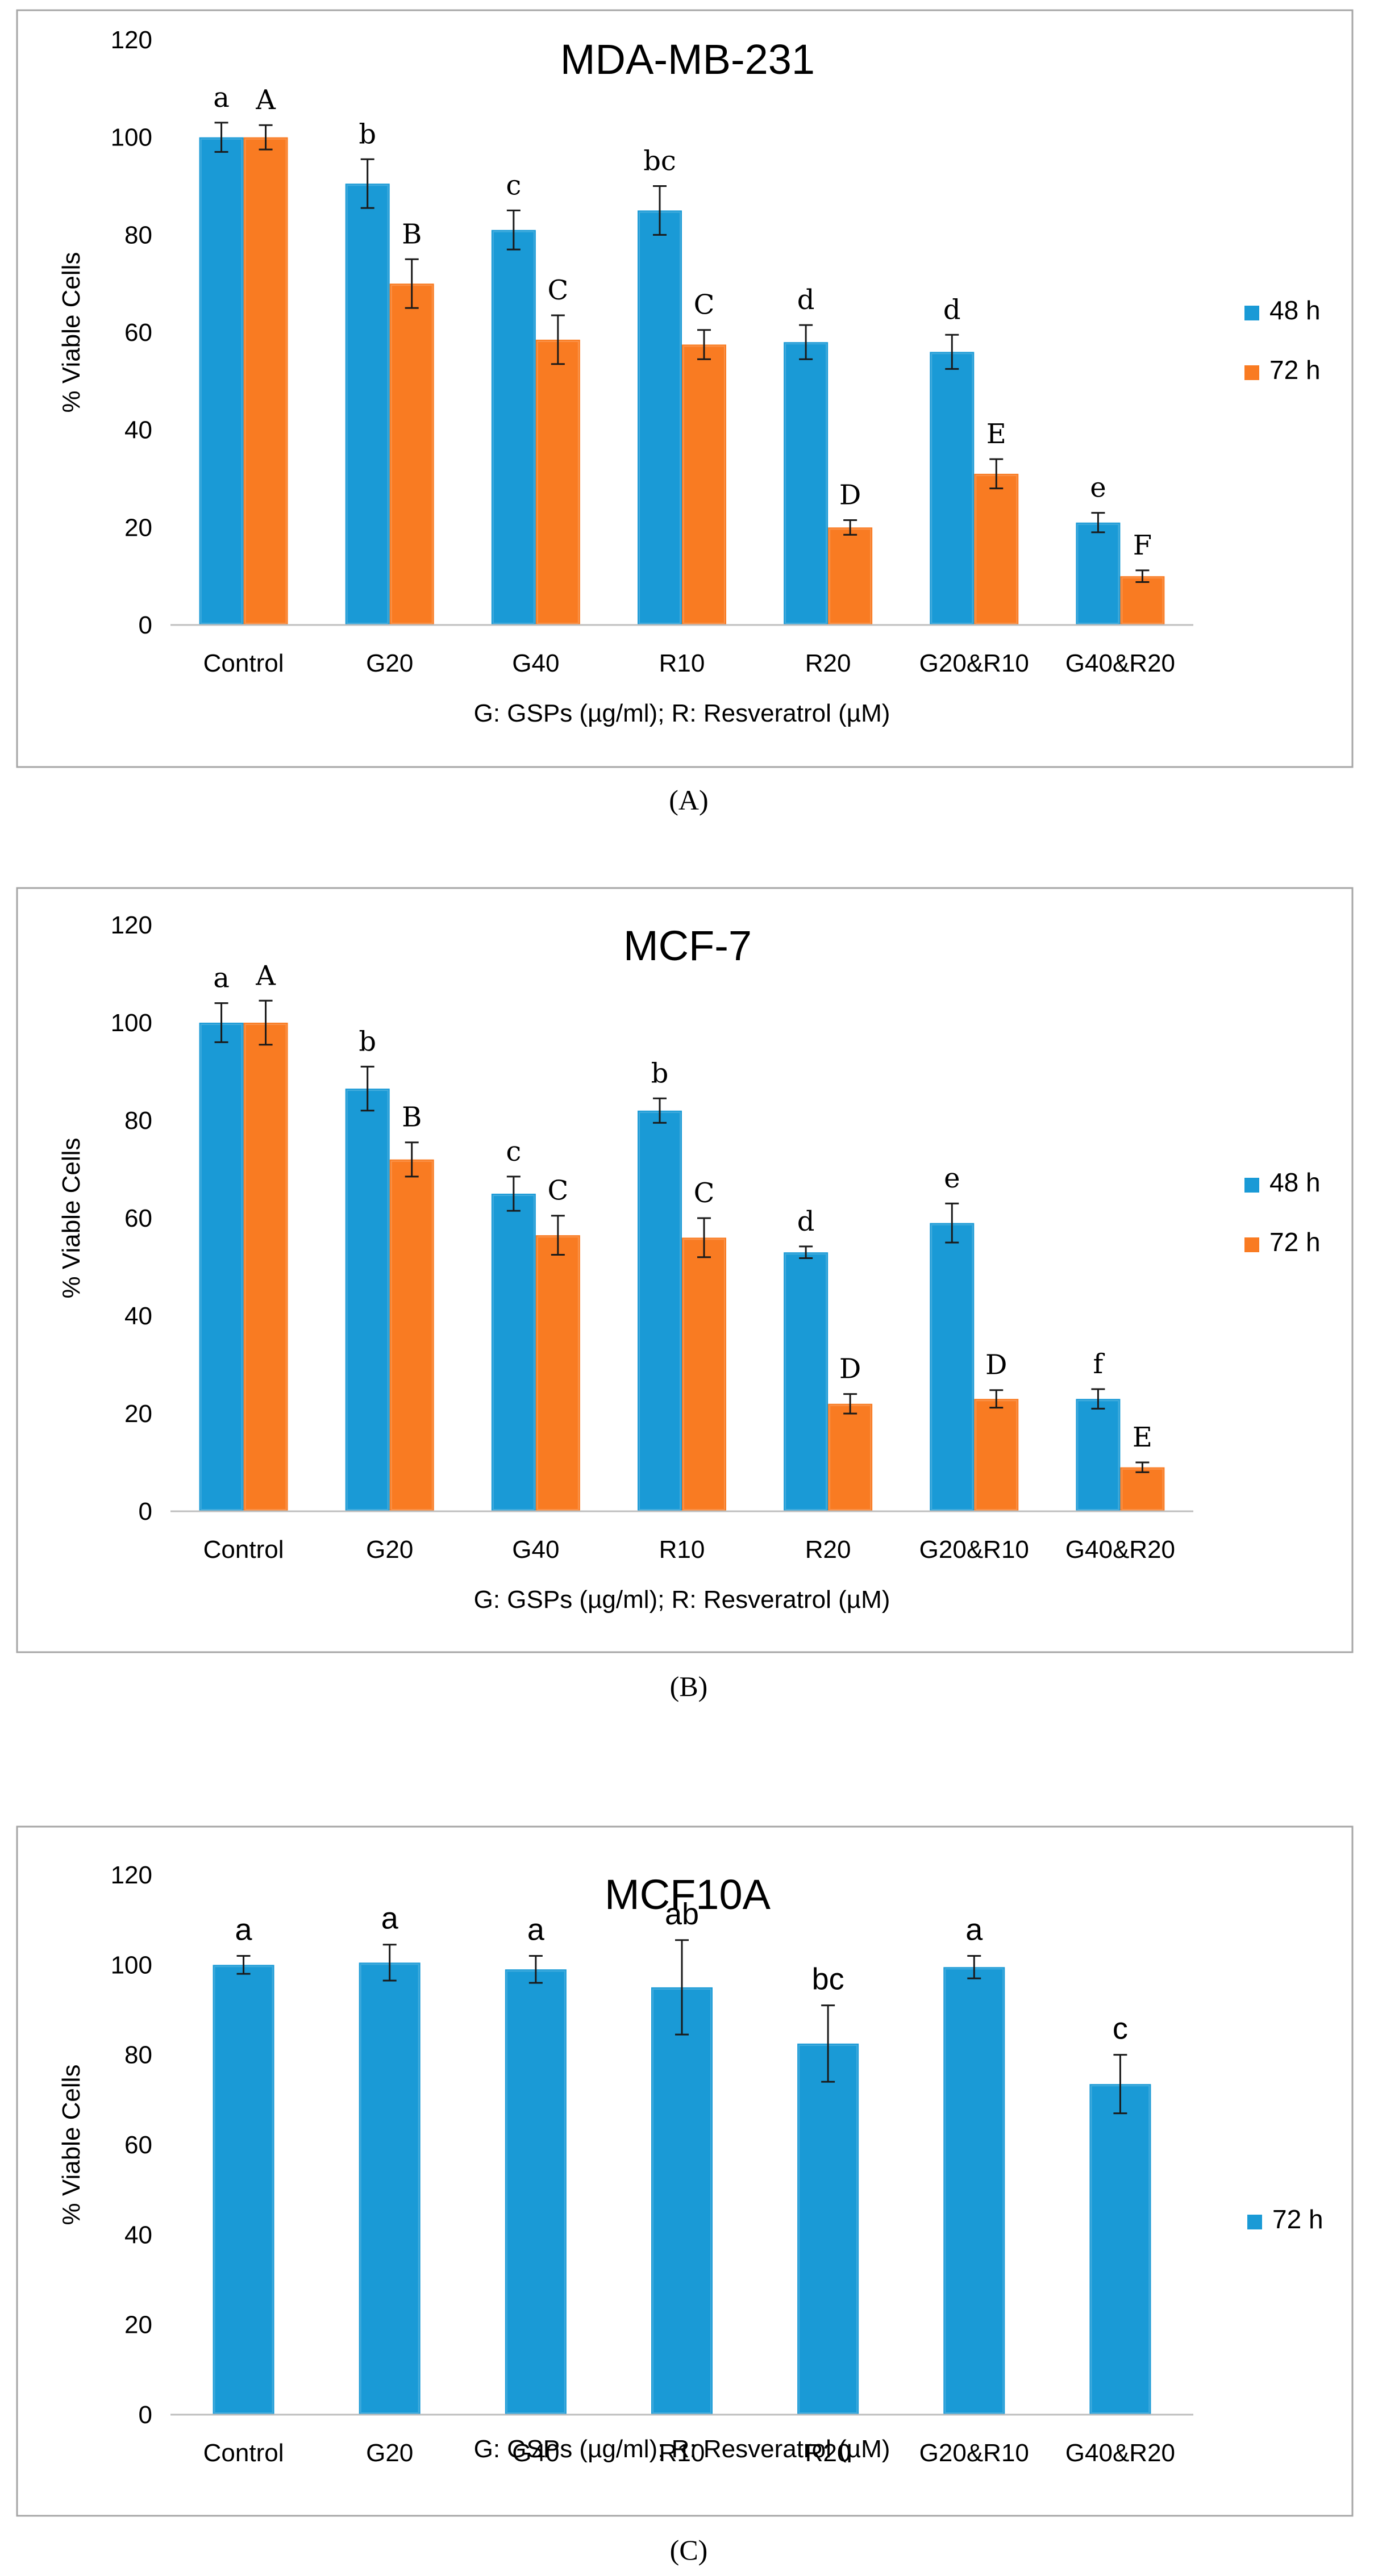 The image size is (1378, 2576). I want to click on legend-label: 48 h, so click(1295, 1183).